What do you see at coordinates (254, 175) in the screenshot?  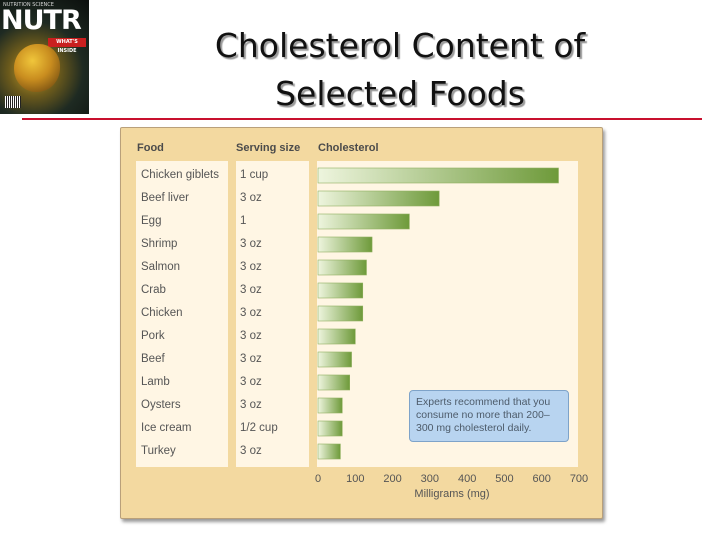 I see `serving-size-label: 1 cup` at bounding box center [254, 175].